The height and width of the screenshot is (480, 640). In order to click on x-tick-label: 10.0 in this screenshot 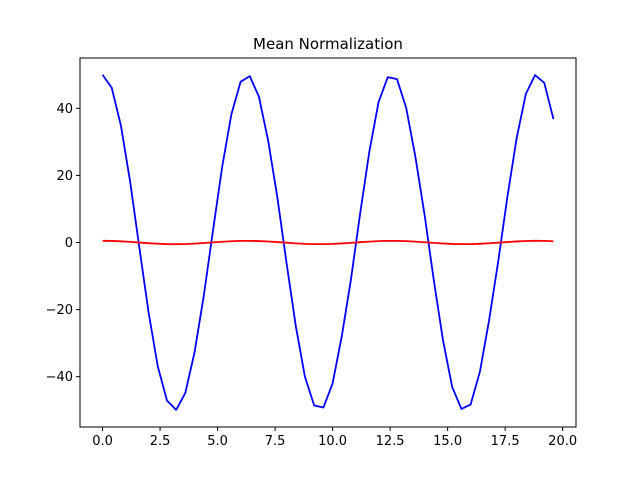, I will do `click(332, 441)`.